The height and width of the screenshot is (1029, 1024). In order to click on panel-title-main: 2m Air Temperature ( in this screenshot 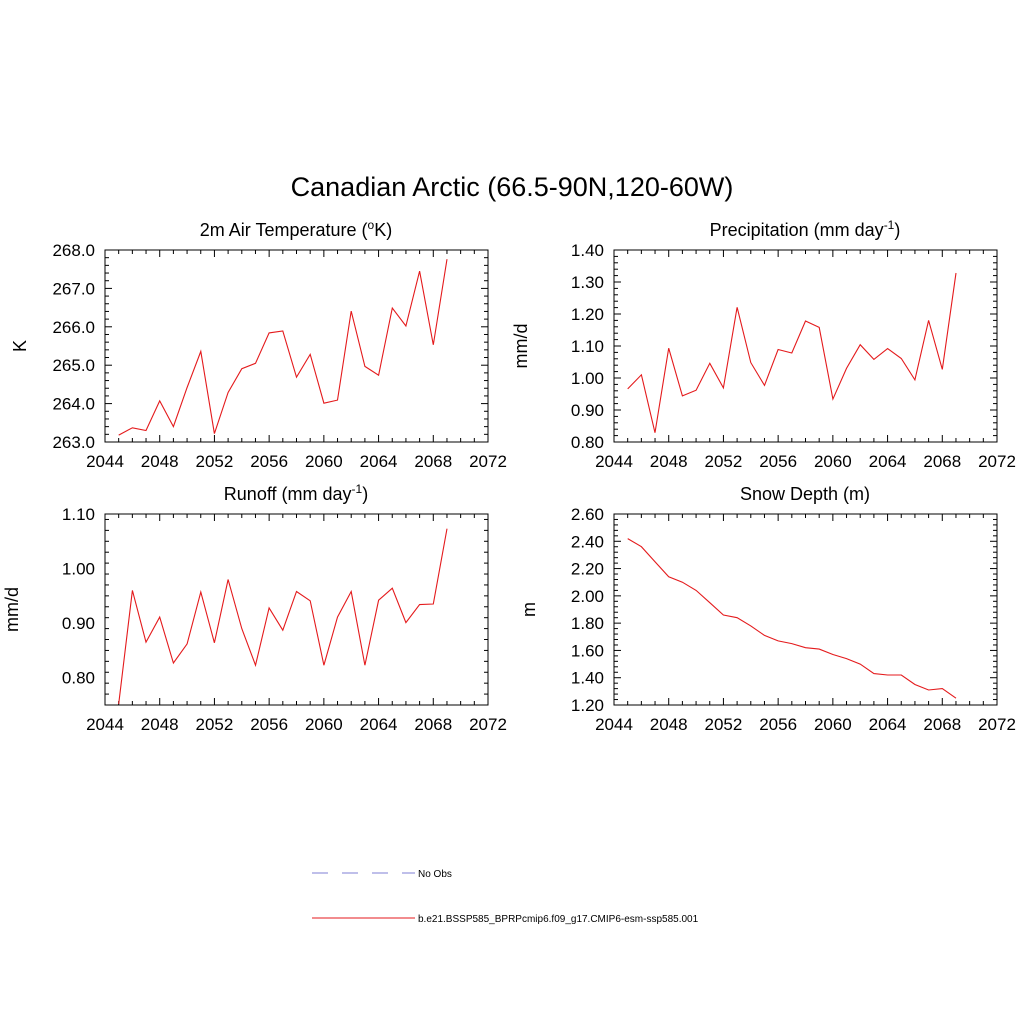, I will do `click(284, 230)`.